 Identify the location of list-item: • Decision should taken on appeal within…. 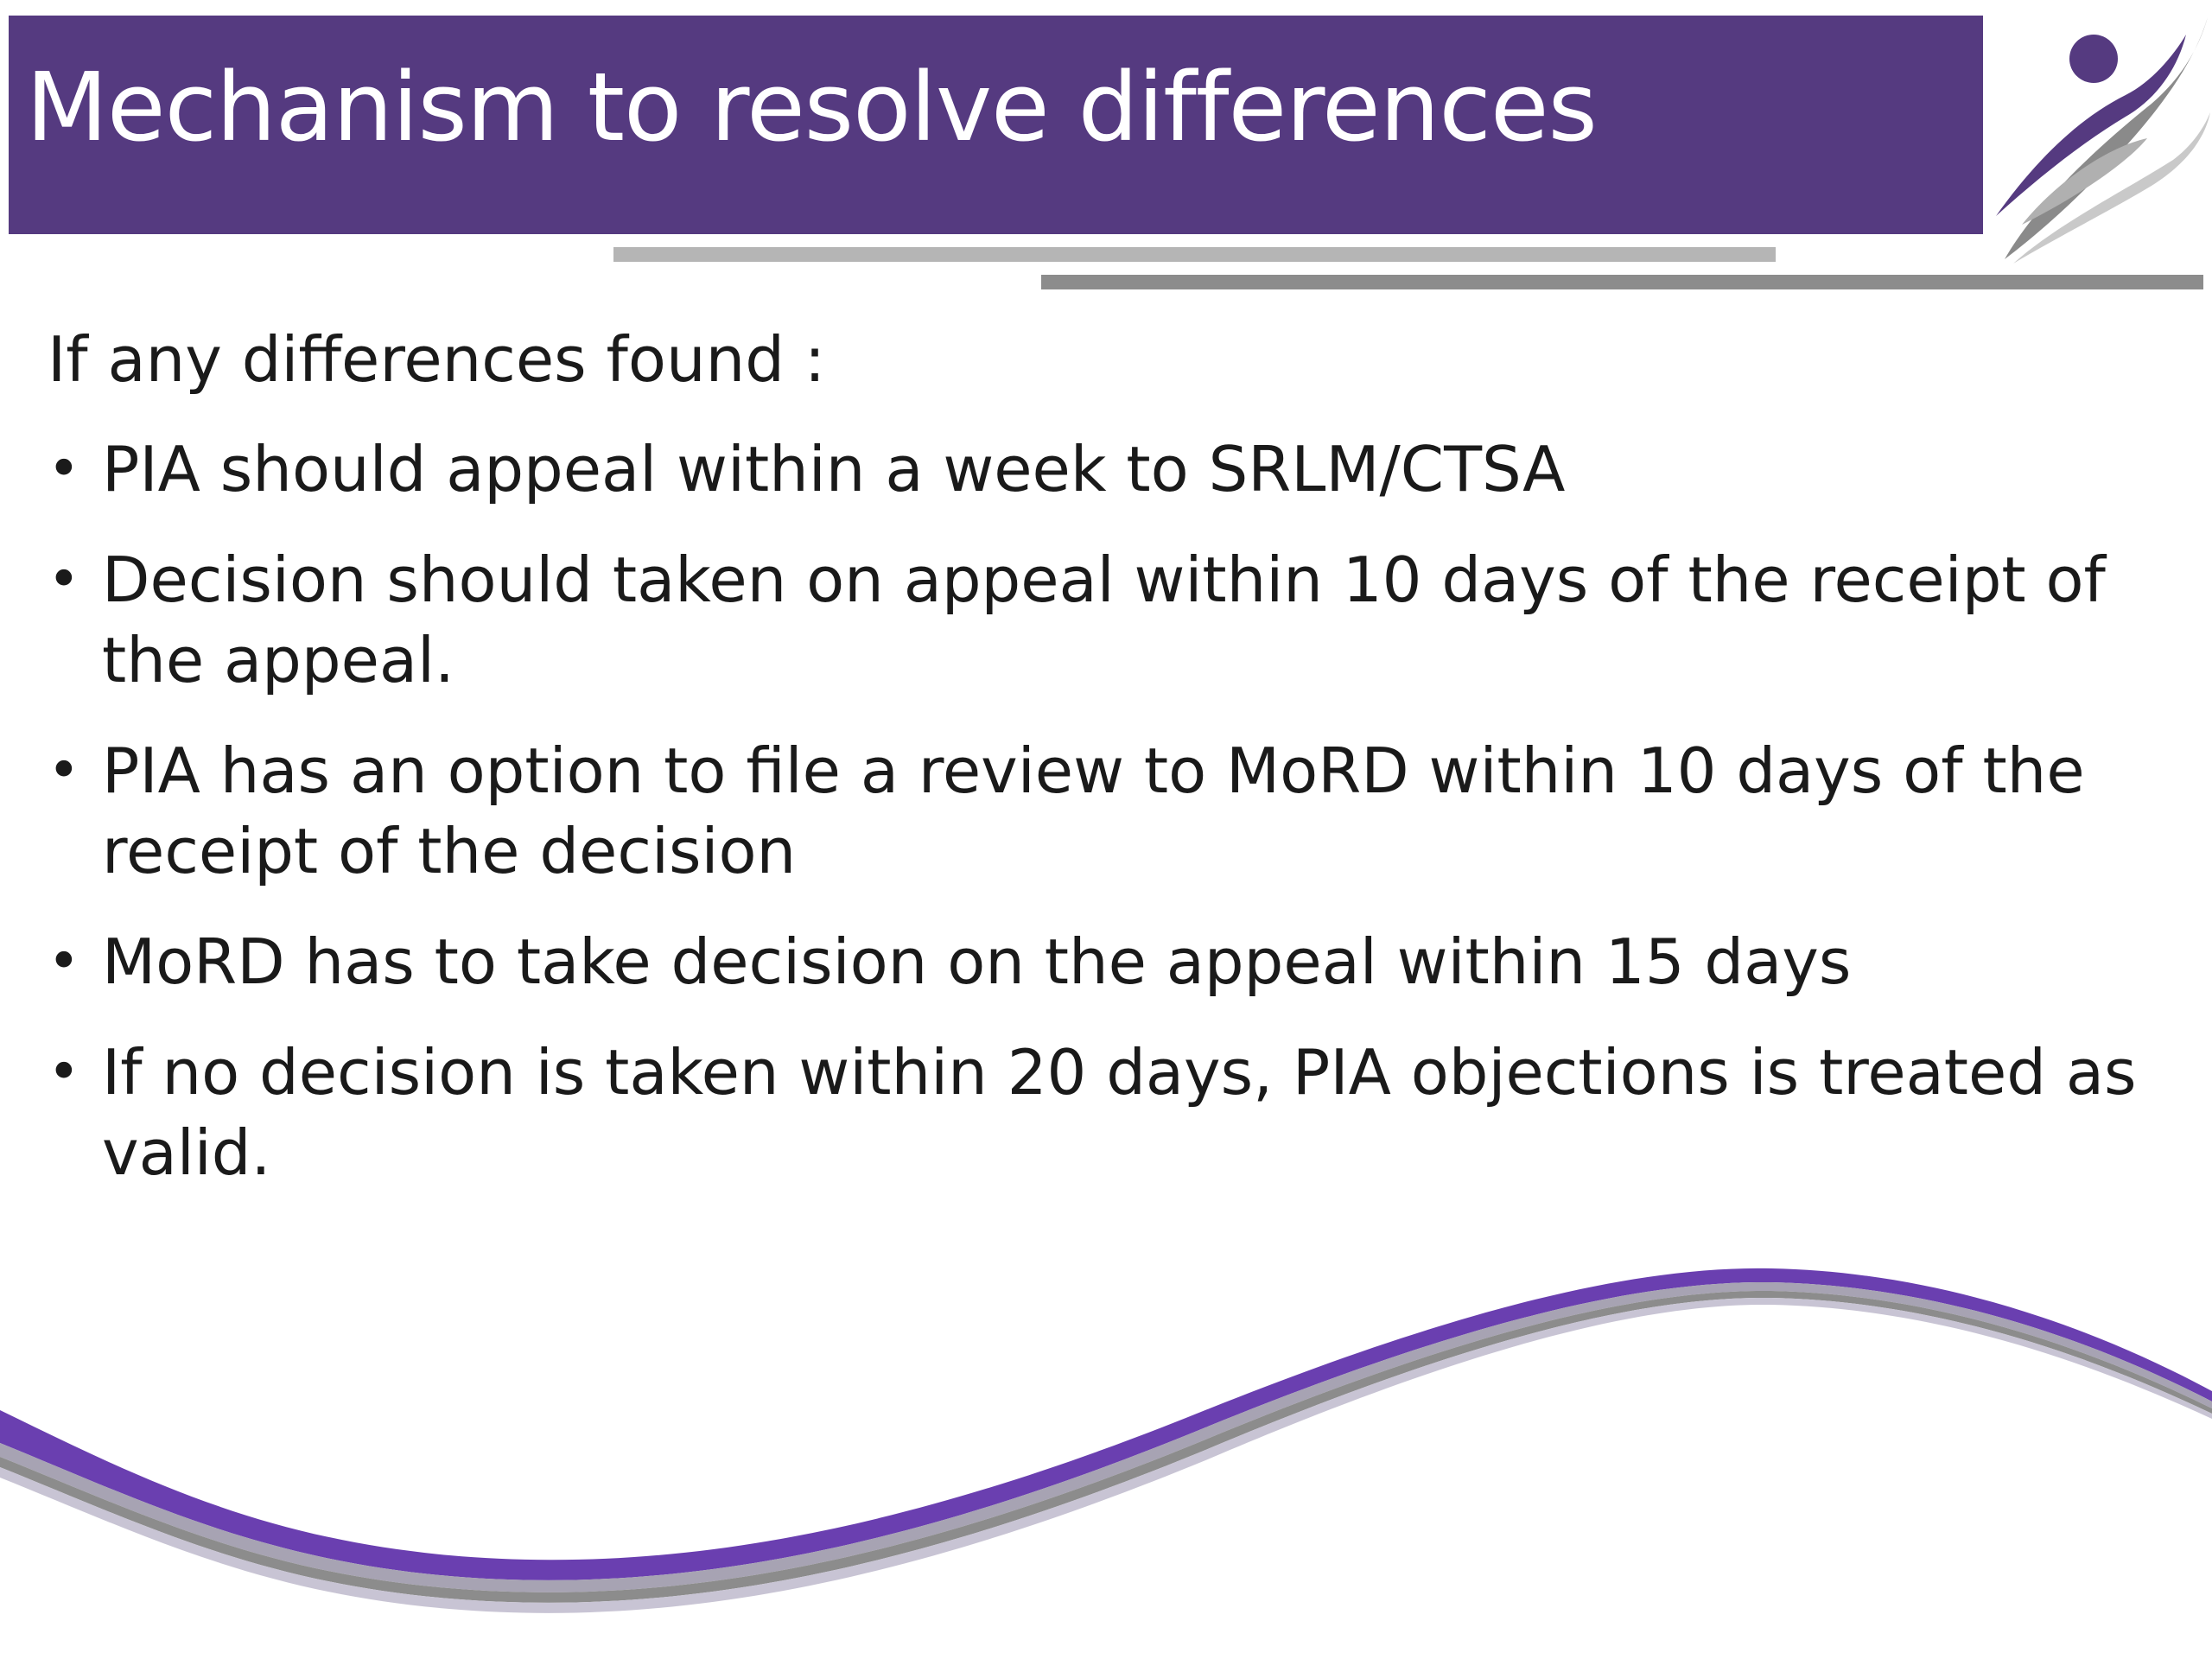
(1106, 620).